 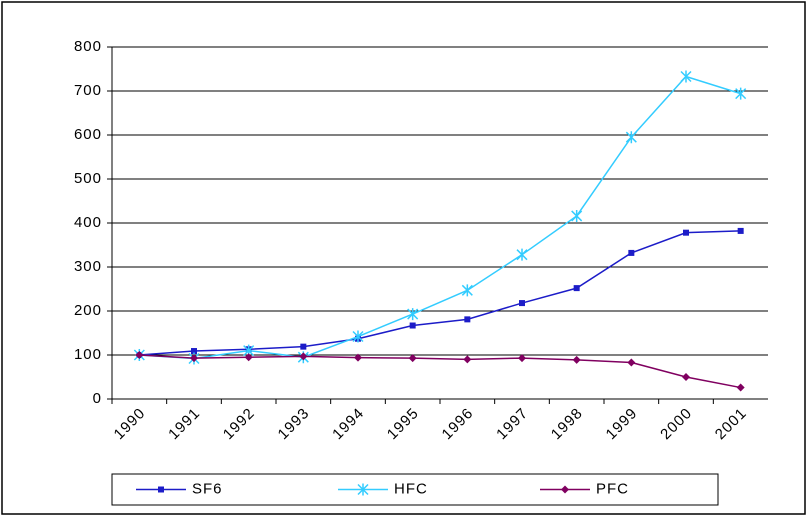 What do you see at coordinates (612, 488) in the screenshot?
I see `legend-label: PFC` at bounding box center [612, 488].